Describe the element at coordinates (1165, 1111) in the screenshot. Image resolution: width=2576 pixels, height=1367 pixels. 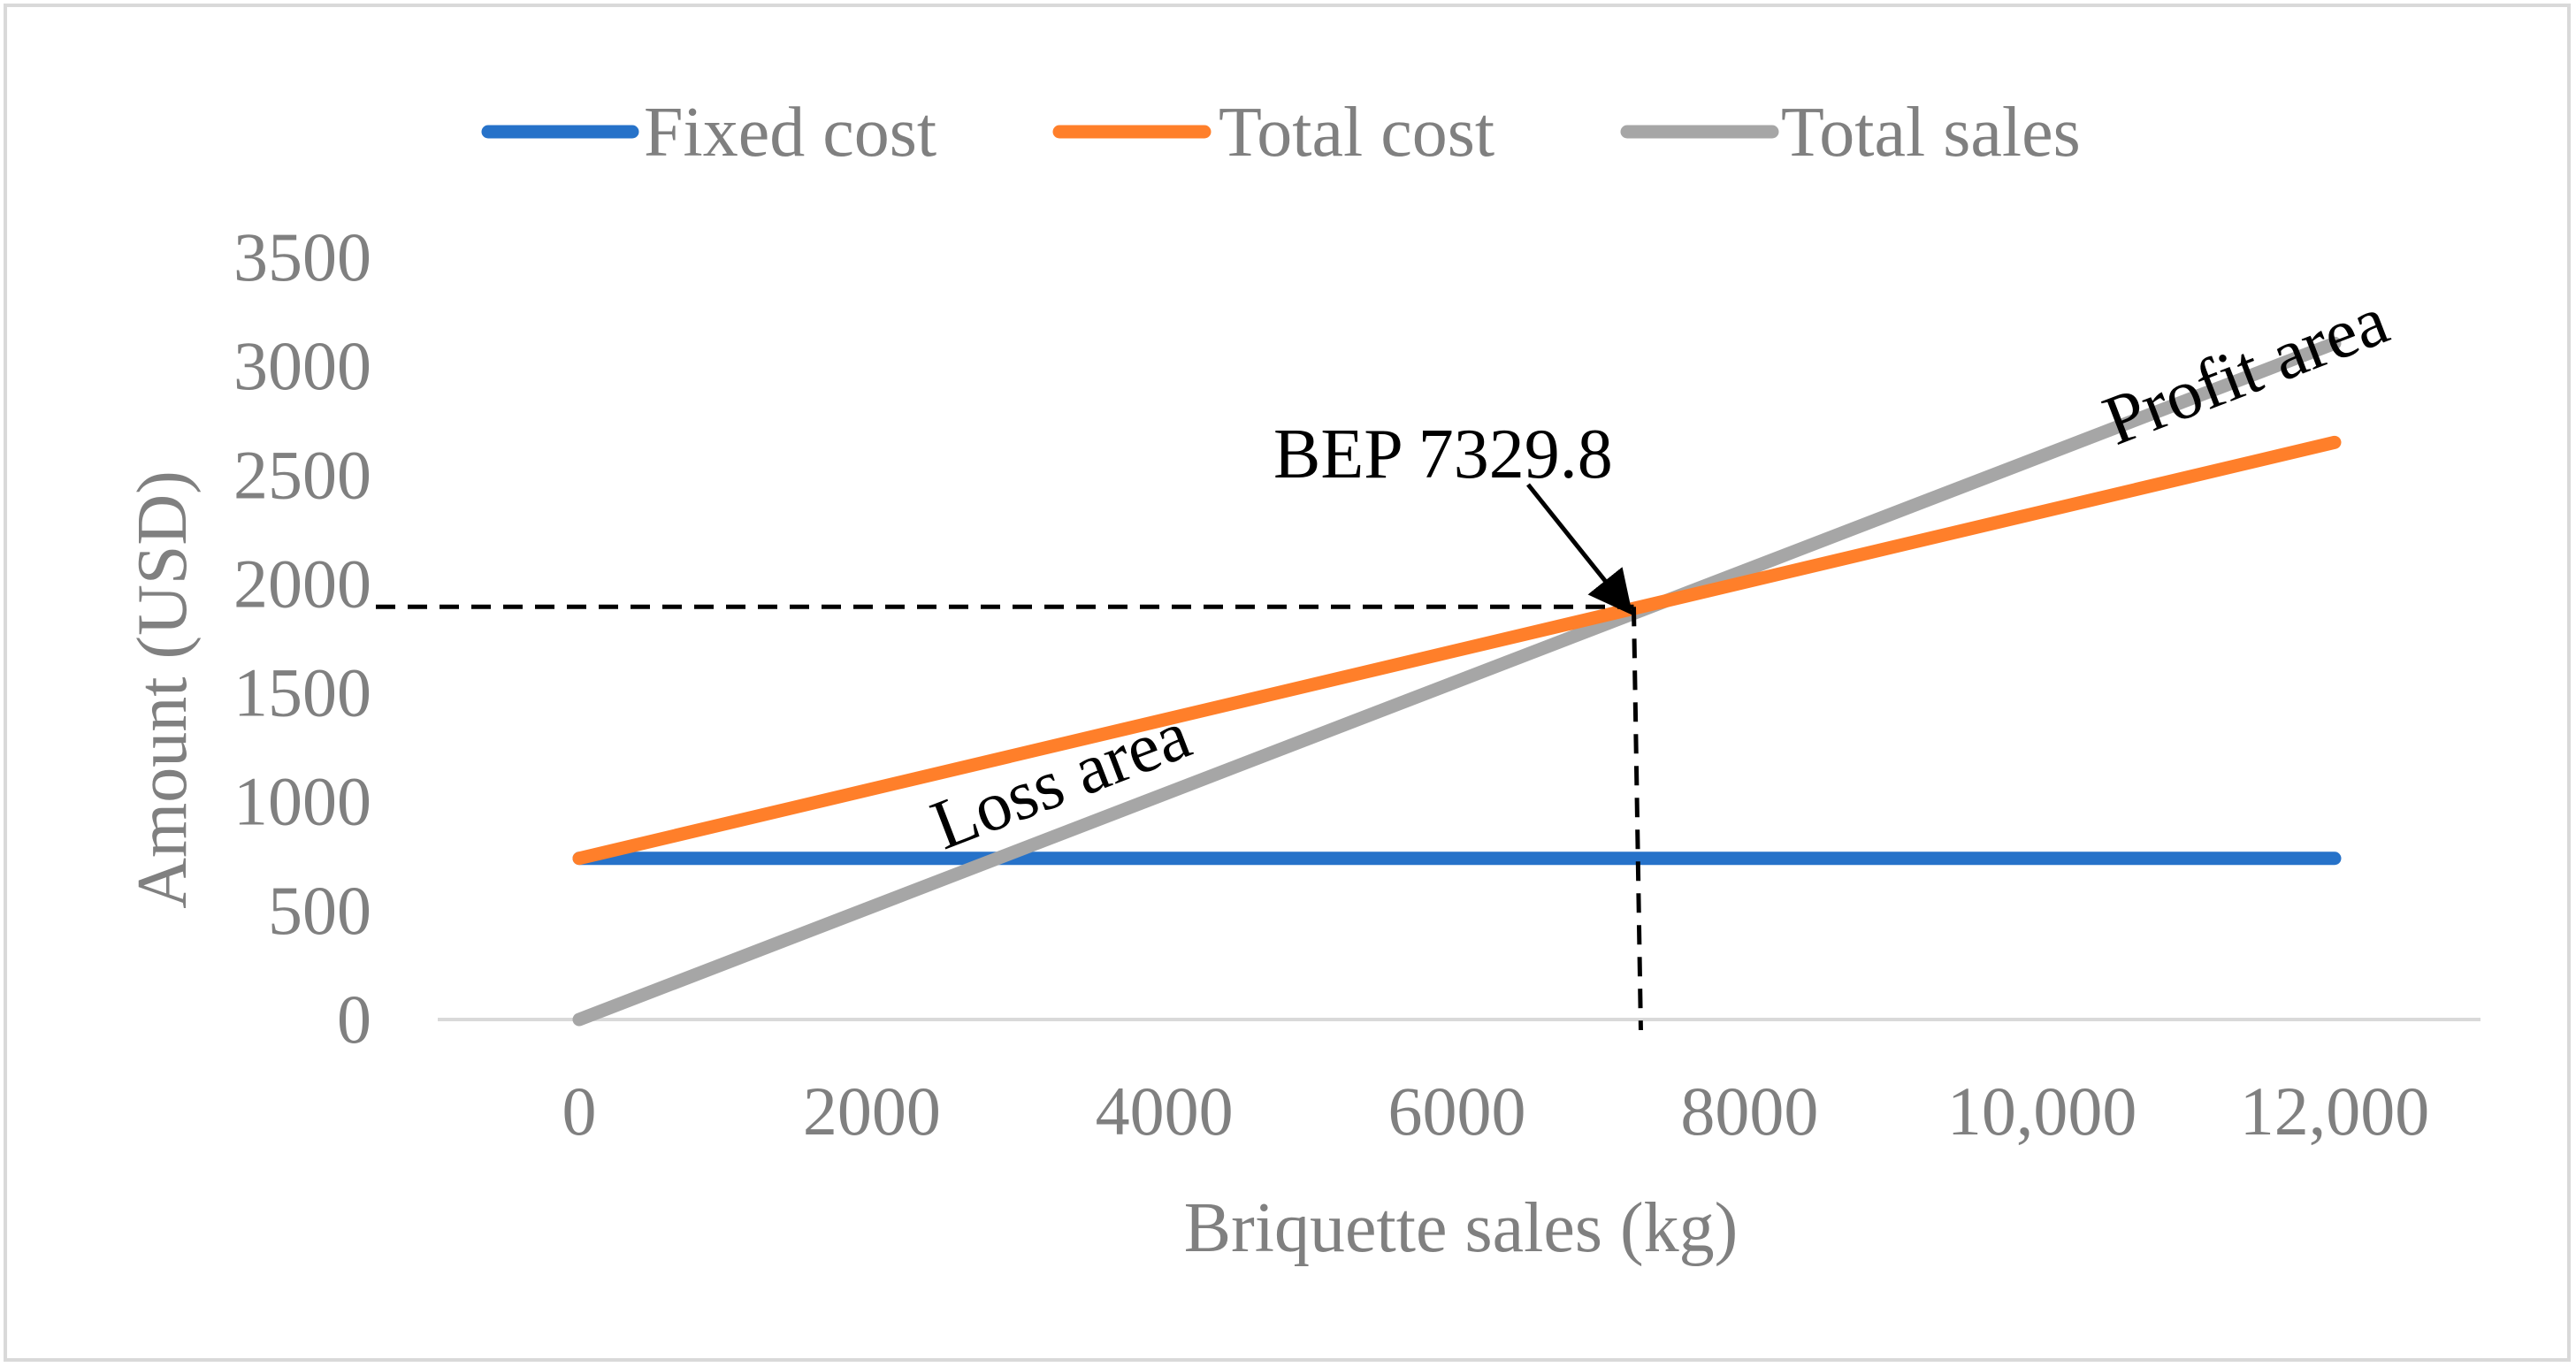
I see `x-tick-label-4000: 4000` at that location.